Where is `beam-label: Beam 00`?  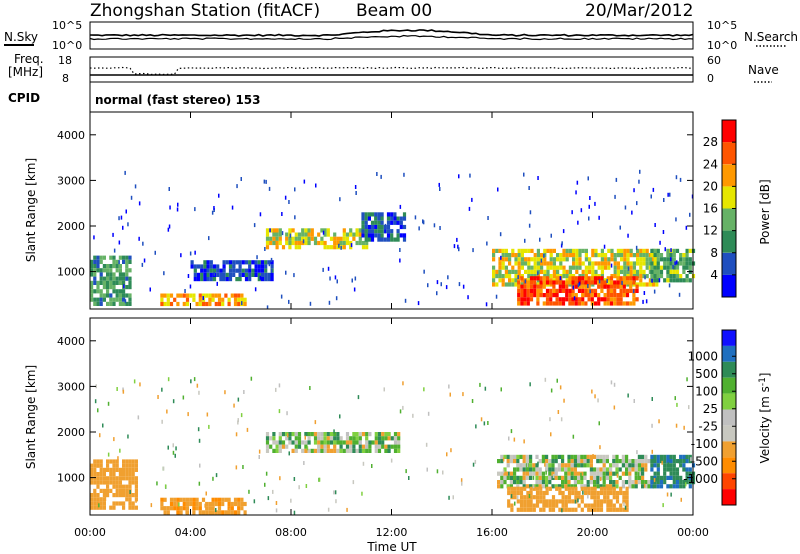
beam-label: Beam 00 is located at coordinates (394, 11).